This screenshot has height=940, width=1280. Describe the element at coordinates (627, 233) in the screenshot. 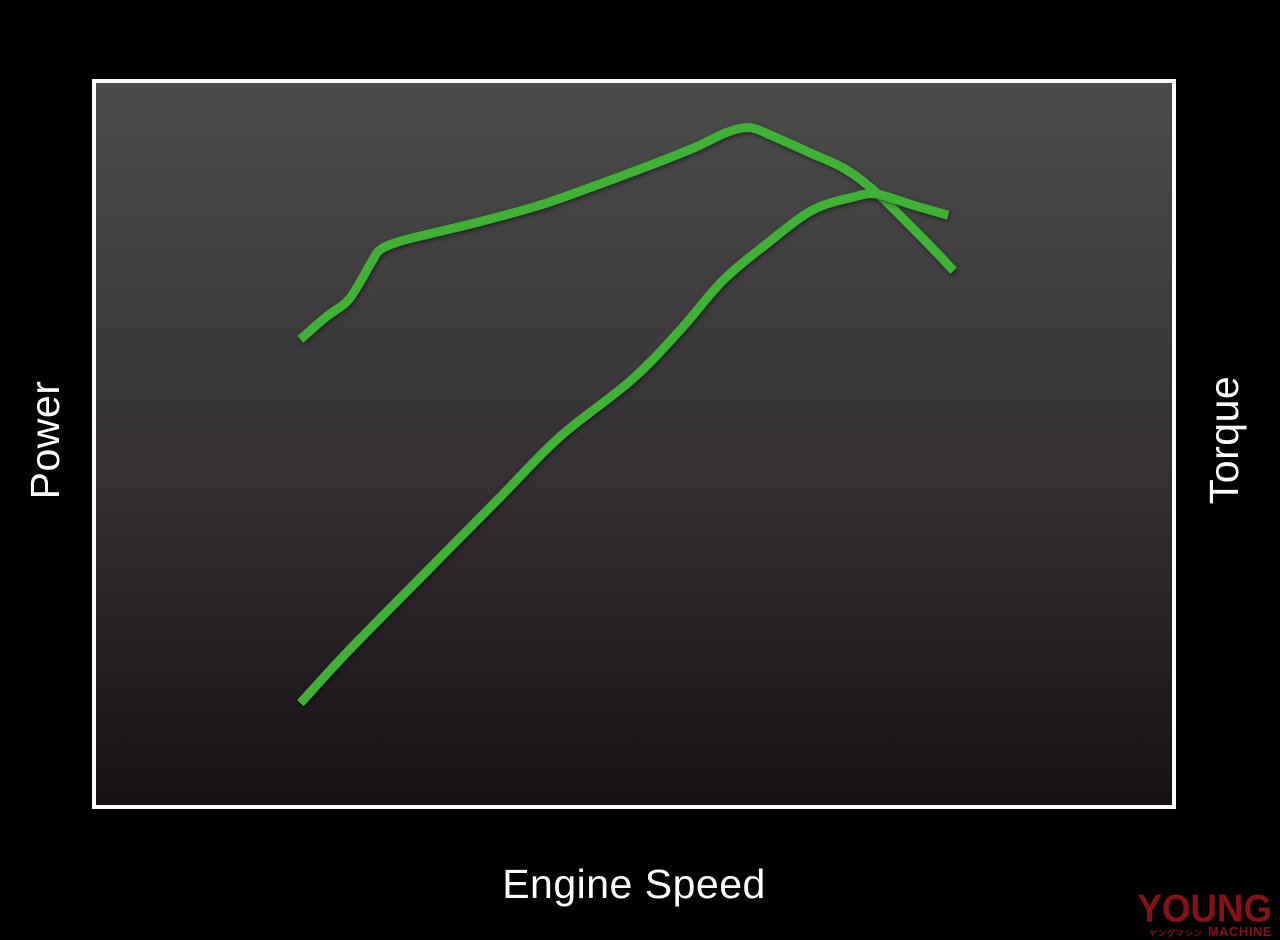

I see `torque-curve` at that location.